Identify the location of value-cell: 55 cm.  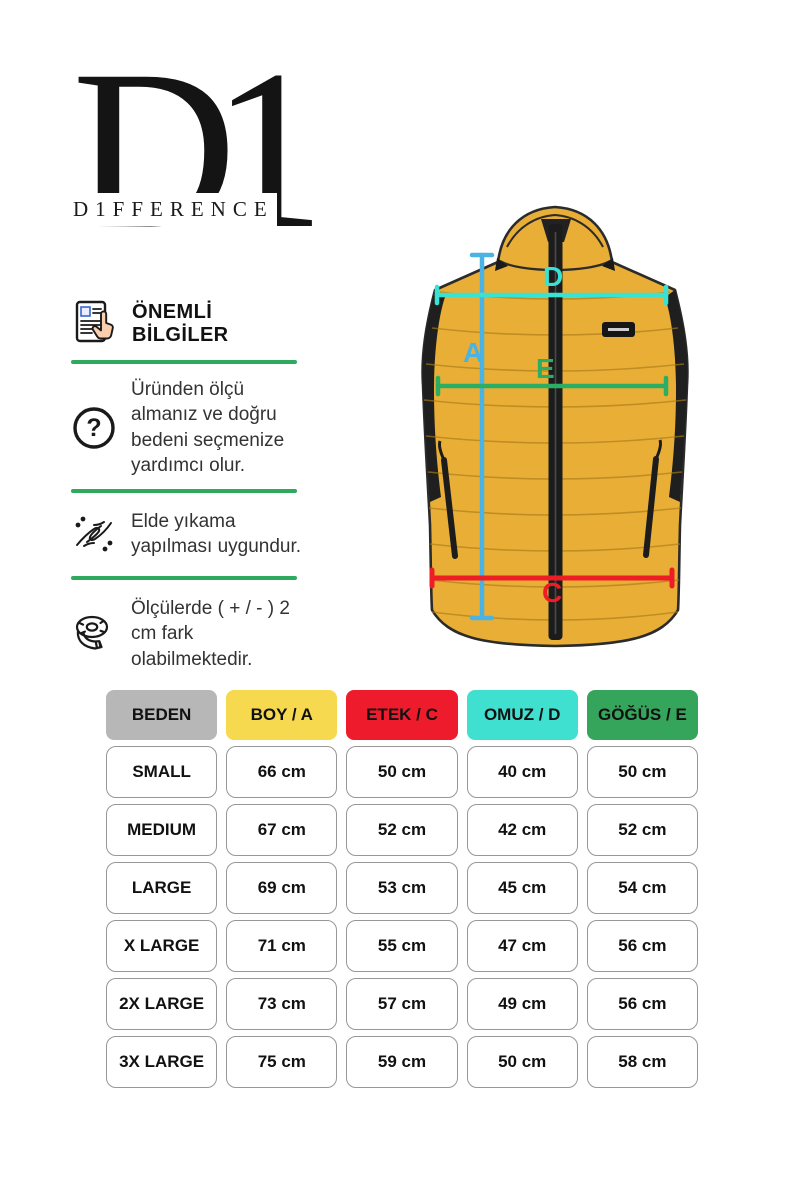
(402, 946).